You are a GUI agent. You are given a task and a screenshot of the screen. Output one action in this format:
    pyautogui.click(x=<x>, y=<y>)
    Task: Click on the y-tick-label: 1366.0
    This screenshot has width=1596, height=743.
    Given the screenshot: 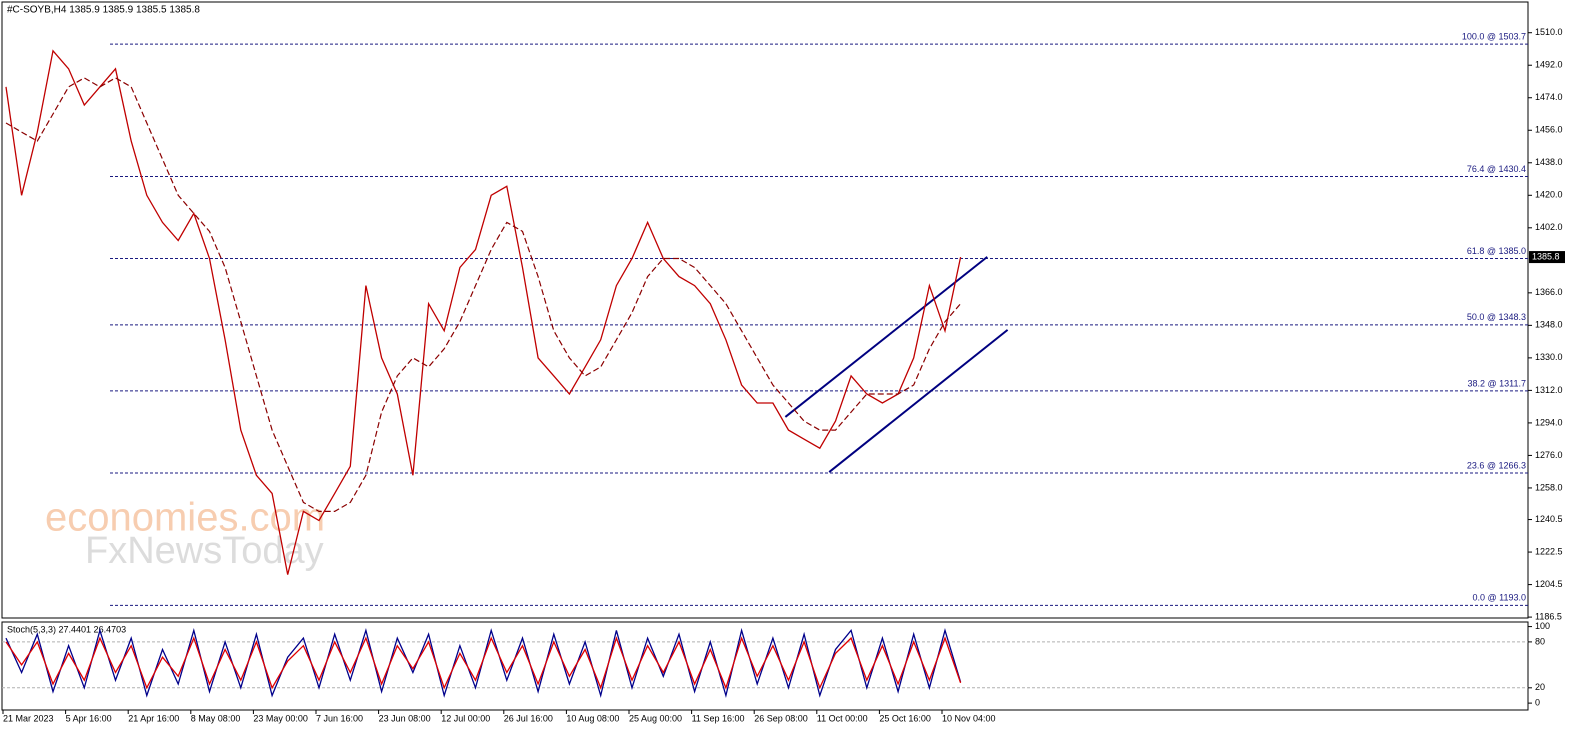 What is the action you would take?
    pyautogui.click(x=1549, y=292)
    